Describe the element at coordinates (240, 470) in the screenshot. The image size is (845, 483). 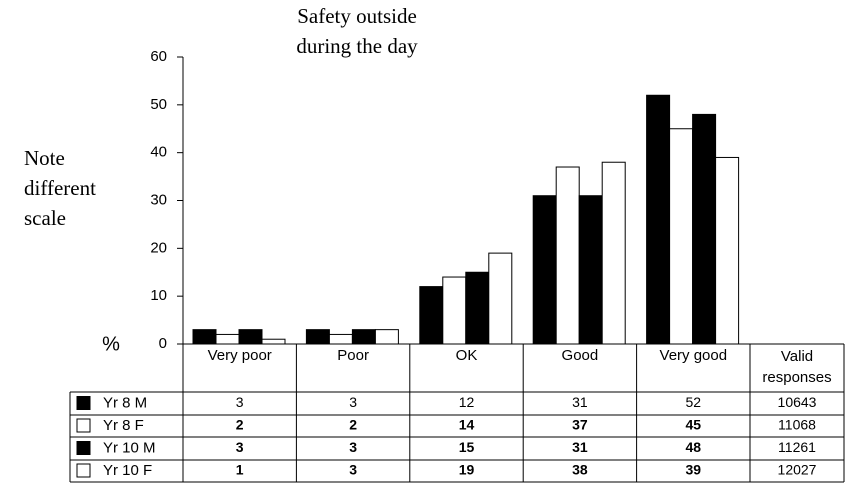
I see `table-cell: 1` at that location.